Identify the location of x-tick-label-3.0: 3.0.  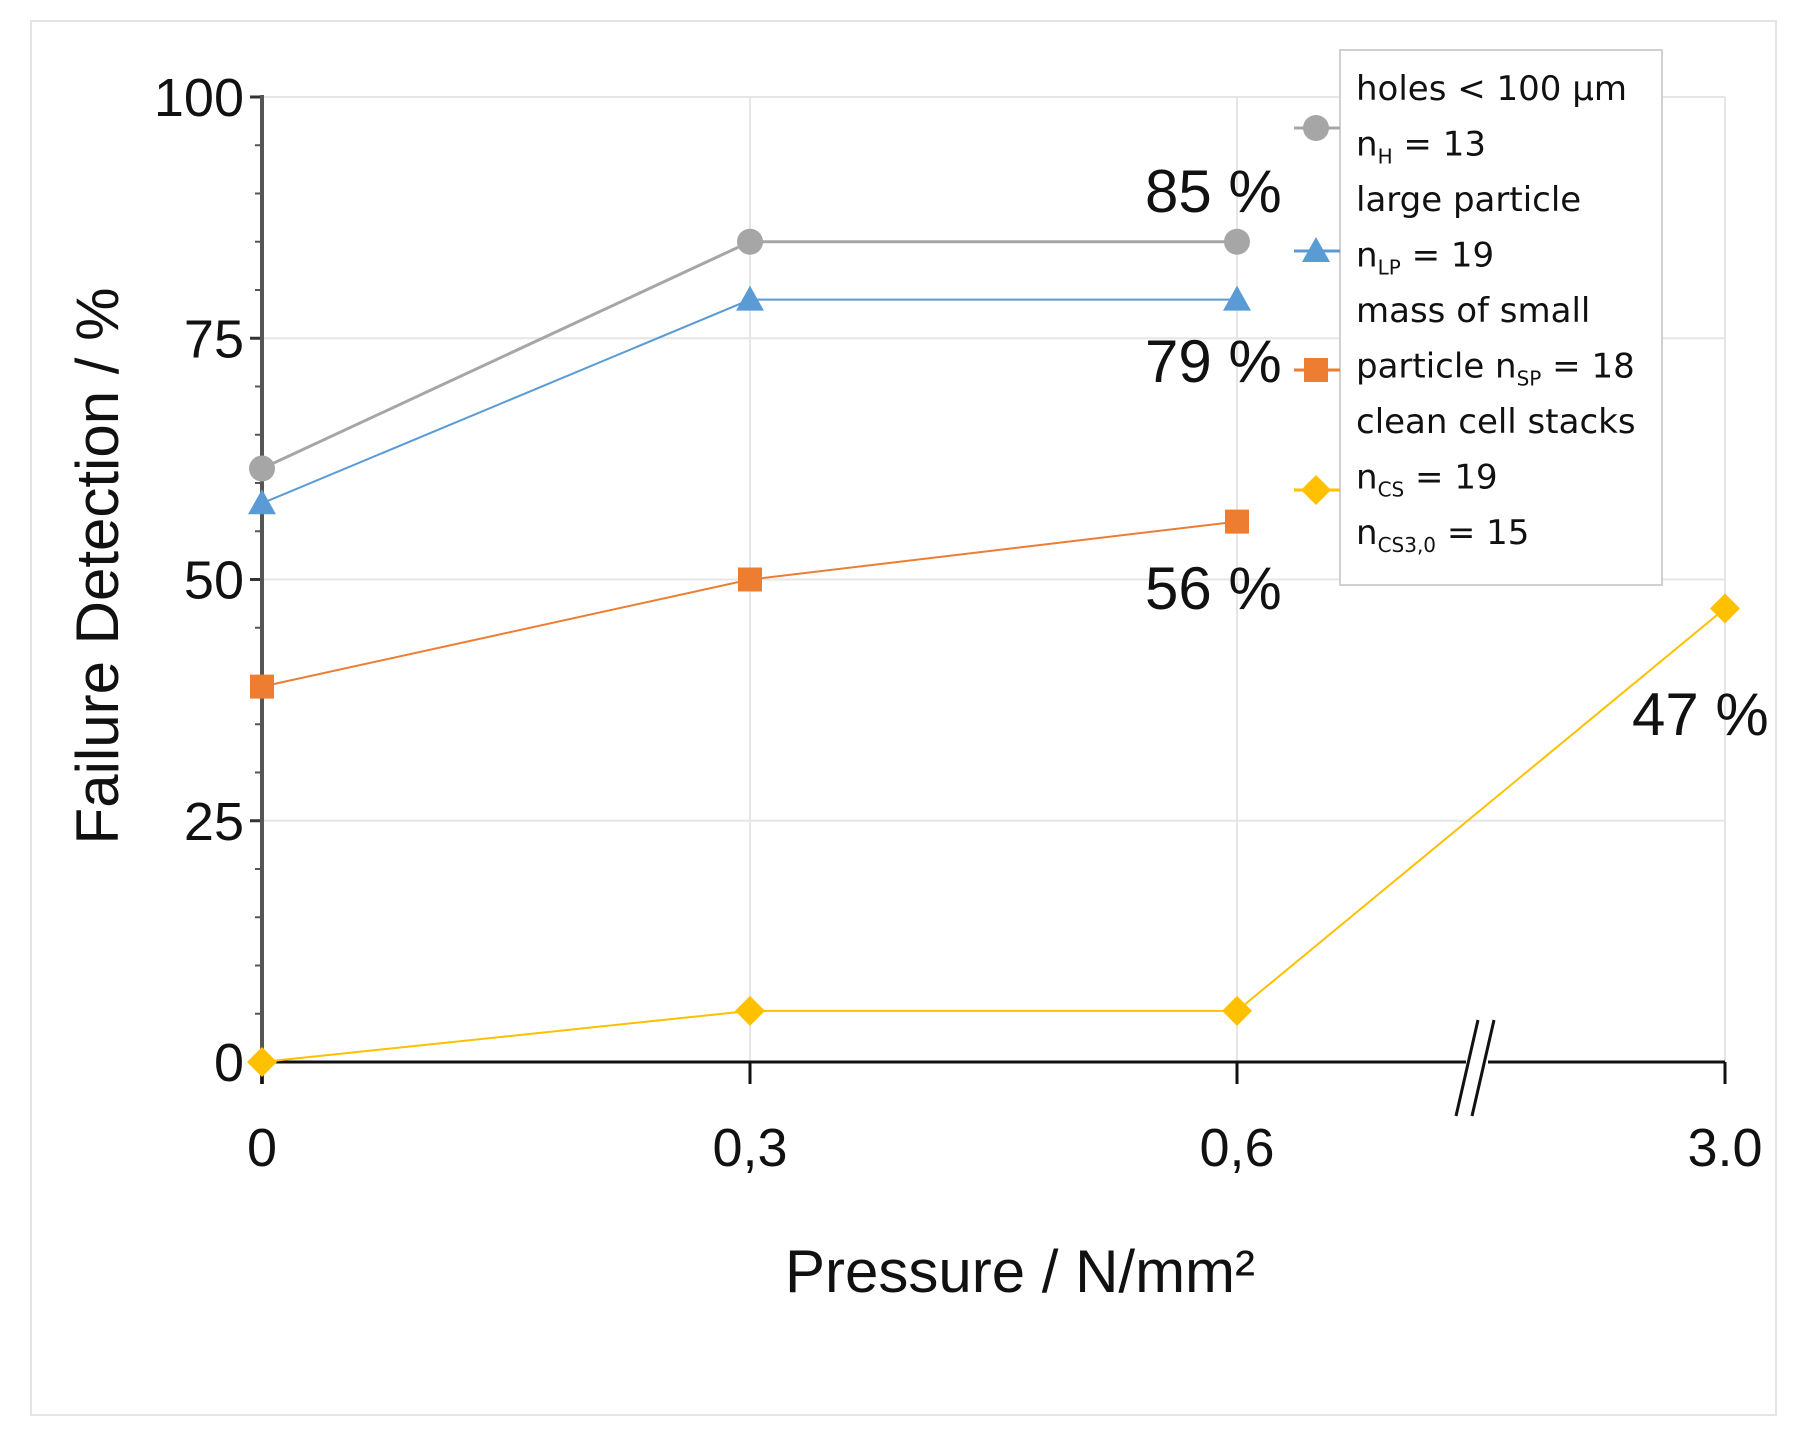
(1724, 1148).